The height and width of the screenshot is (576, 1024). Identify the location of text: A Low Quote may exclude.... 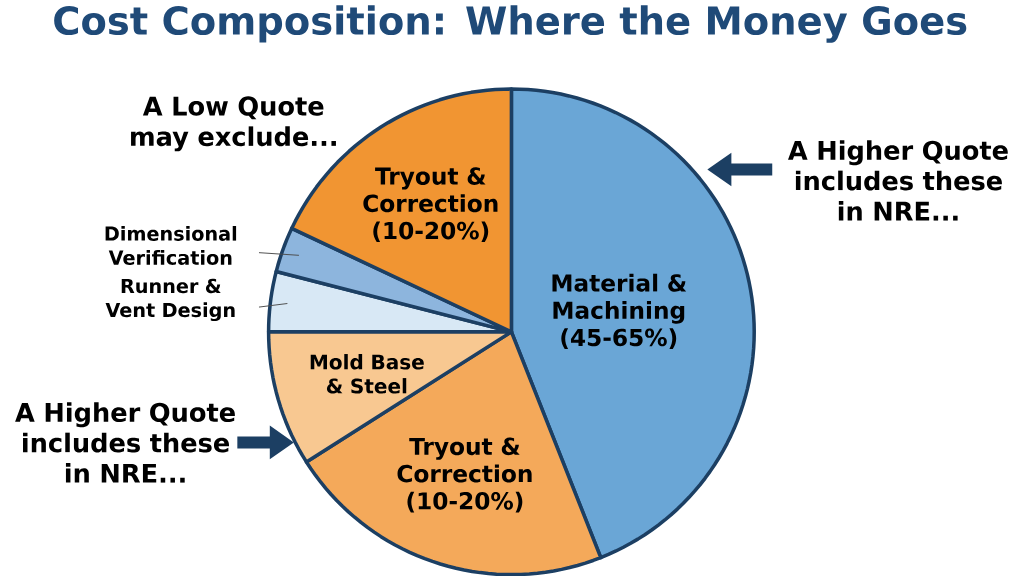
(233, 124).